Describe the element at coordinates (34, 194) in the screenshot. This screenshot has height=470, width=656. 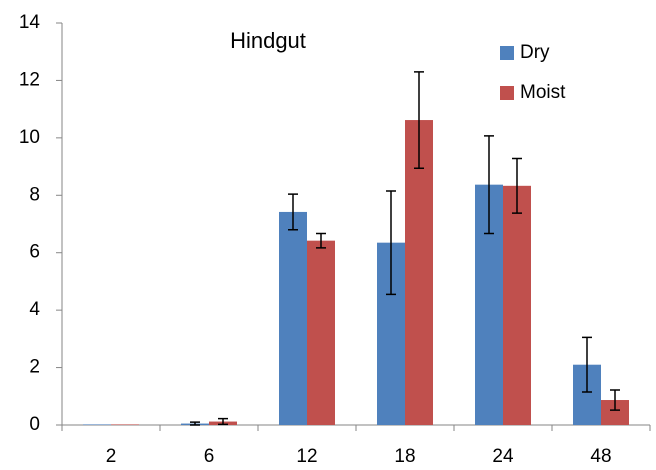
I see `y-tick-label: 8` at that location.